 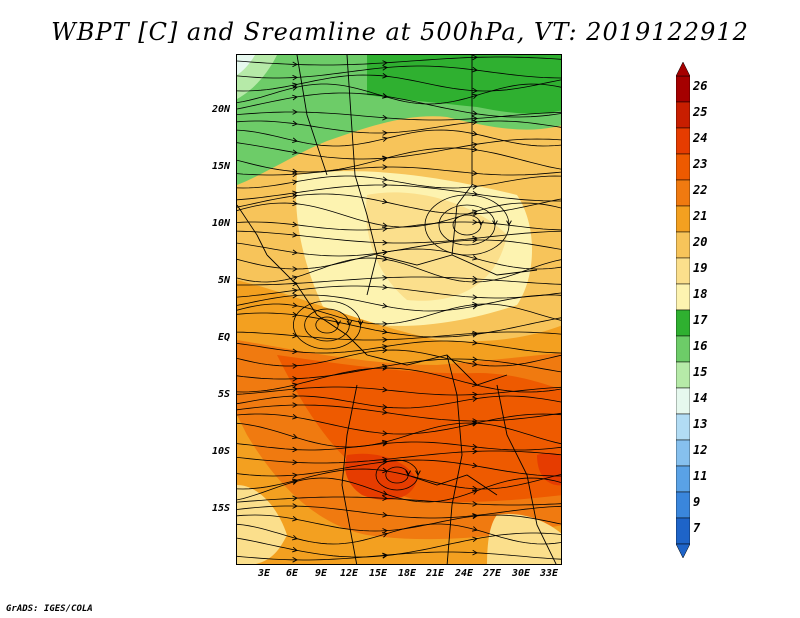 What do you see at coordinates (246, 65) in the screenshot?
I see `shade-cyan` at bounding box center [246, 65].